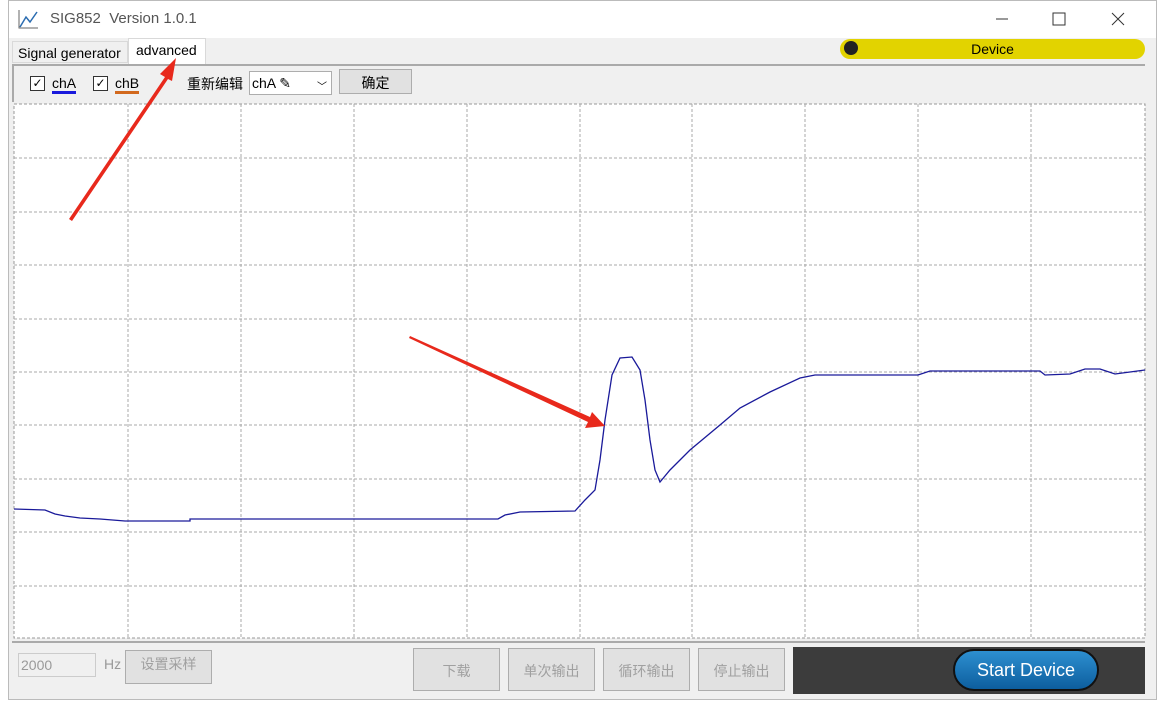 This screenshot has width=1157, height=708. I want to click on bottom-bar, so click(578, 642).